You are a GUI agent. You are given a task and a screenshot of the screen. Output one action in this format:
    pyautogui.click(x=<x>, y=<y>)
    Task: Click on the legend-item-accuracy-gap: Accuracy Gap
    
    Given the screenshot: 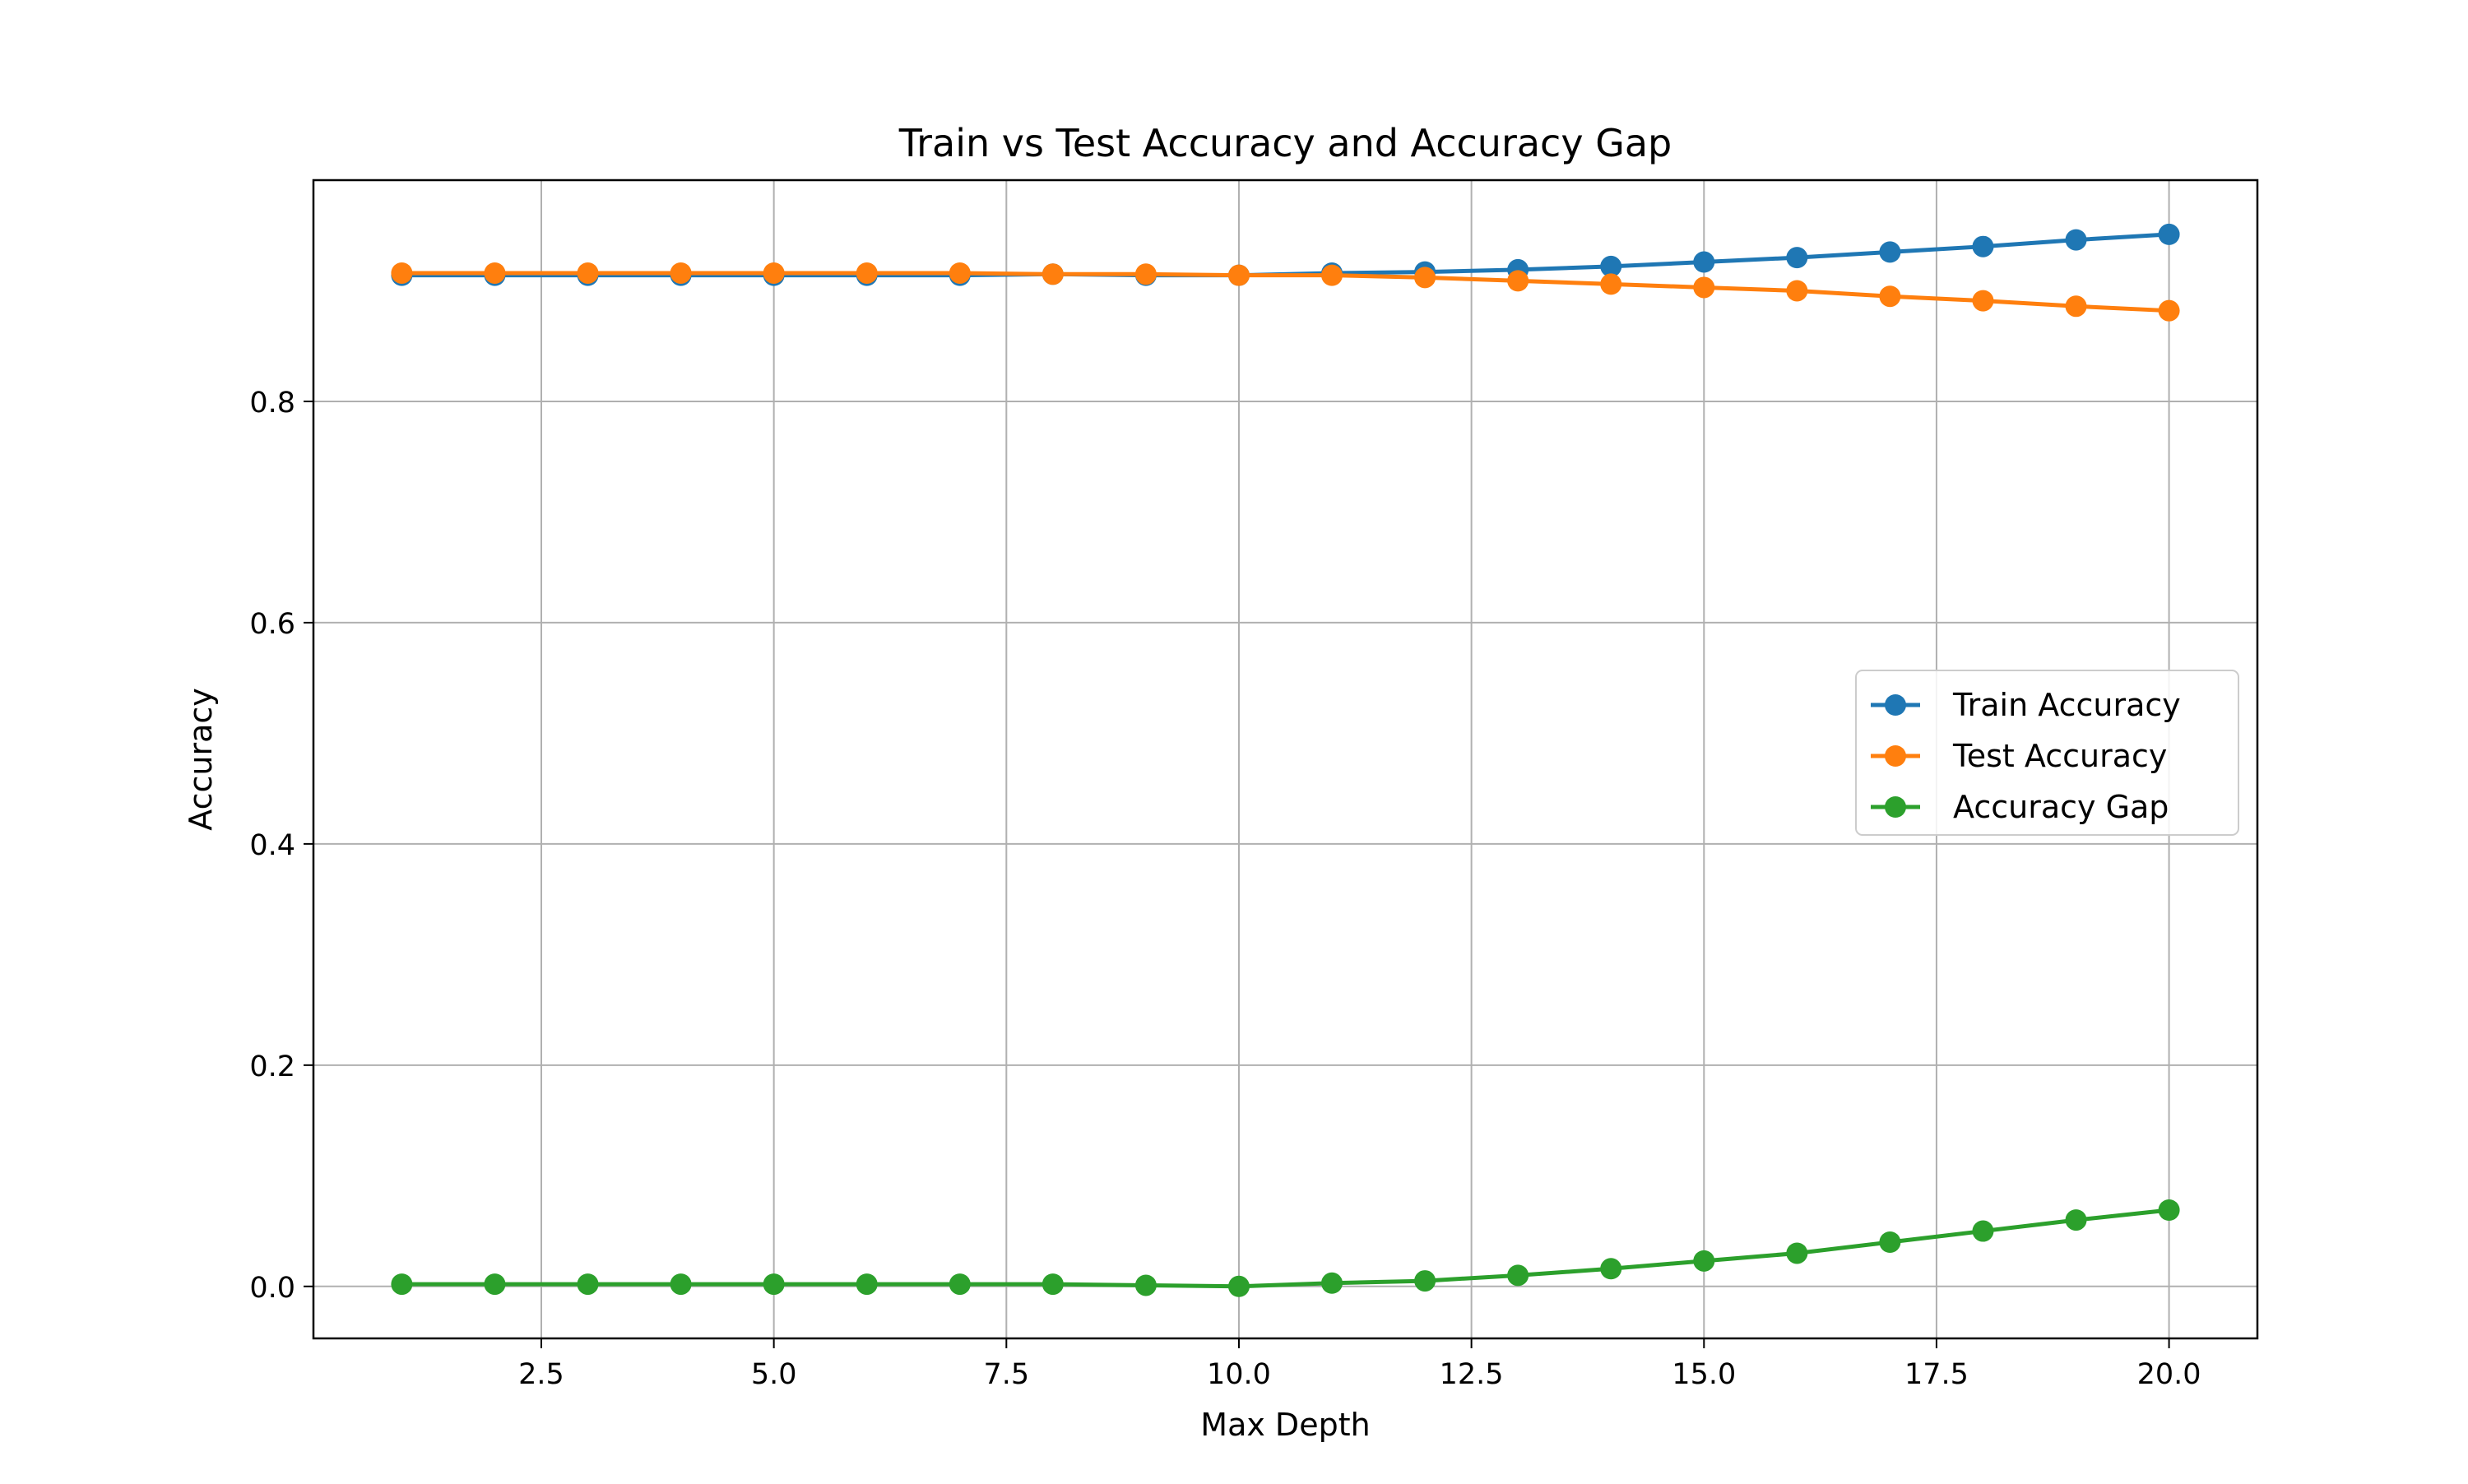 What is the action you would take?
    pyautogui.click(x=2020, y=807)
    